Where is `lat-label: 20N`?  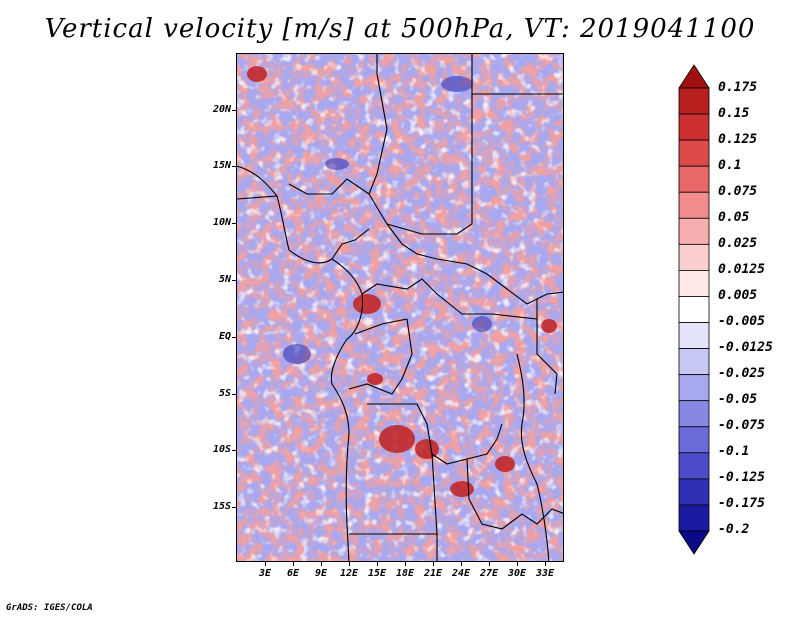
lat-label: 20N is located at coordinates (221, 109).